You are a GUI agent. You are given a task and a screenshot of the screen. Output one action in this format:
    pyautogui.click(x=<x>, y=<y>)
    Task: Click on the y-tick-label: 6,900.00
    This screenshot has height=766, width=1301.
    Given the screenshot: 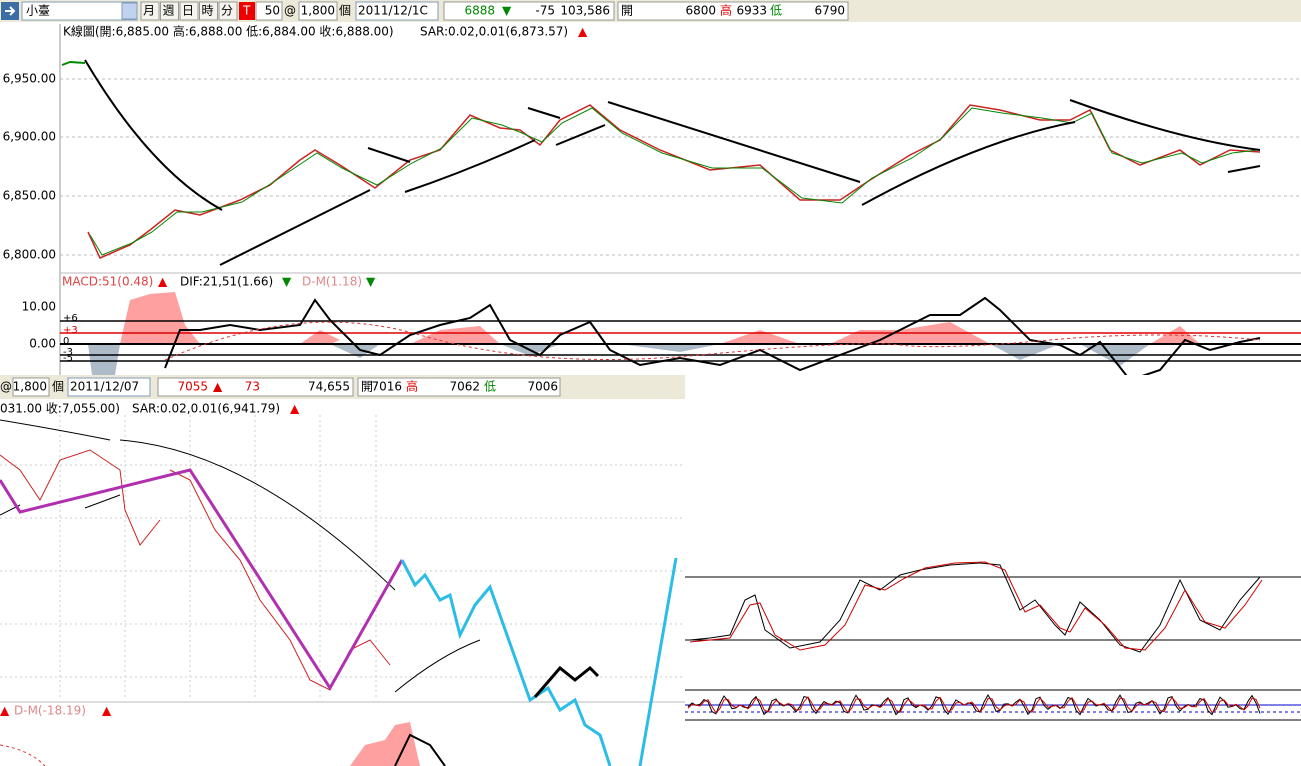 What is the action you would take?
    pyautogui.click(x=29, y=137)
    